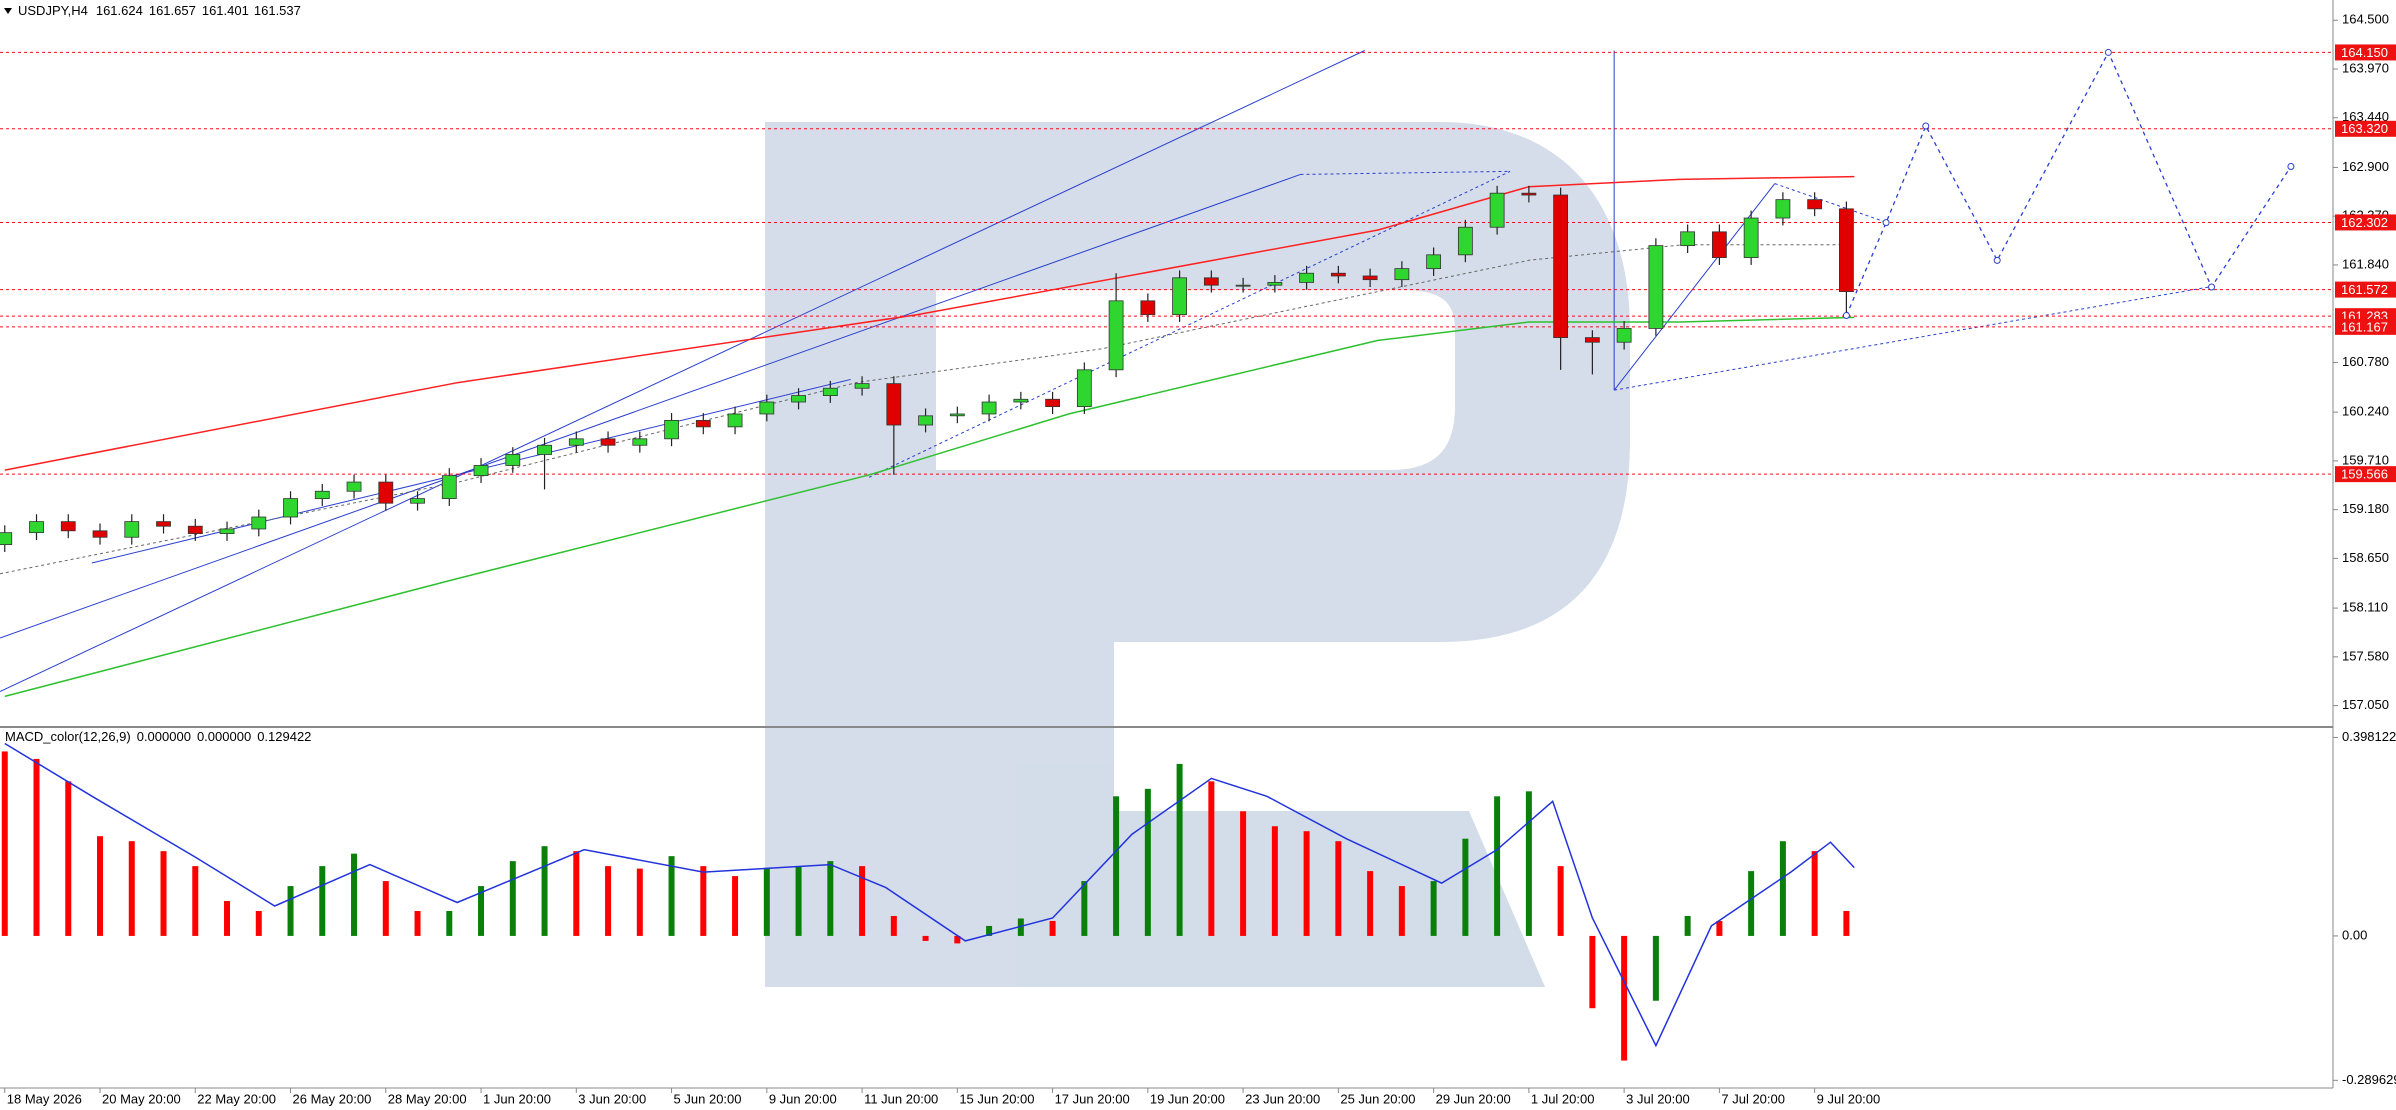  I want to click on chart-header: USDJPY,H4 161.624 161.657 161.401 161.537, so click(159, 10).